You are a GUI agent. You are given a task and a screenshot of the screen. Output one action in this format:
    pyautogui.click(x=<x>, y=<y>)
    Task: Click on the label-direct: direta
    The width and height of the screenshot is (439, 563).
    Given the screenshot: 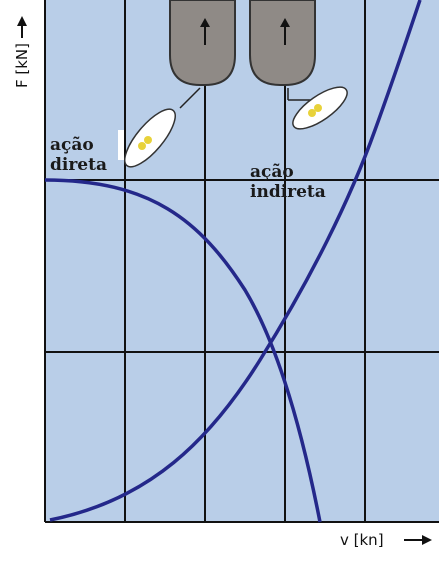 What is the action you would take?
    pyautogui.click(x=78, y=165)
    